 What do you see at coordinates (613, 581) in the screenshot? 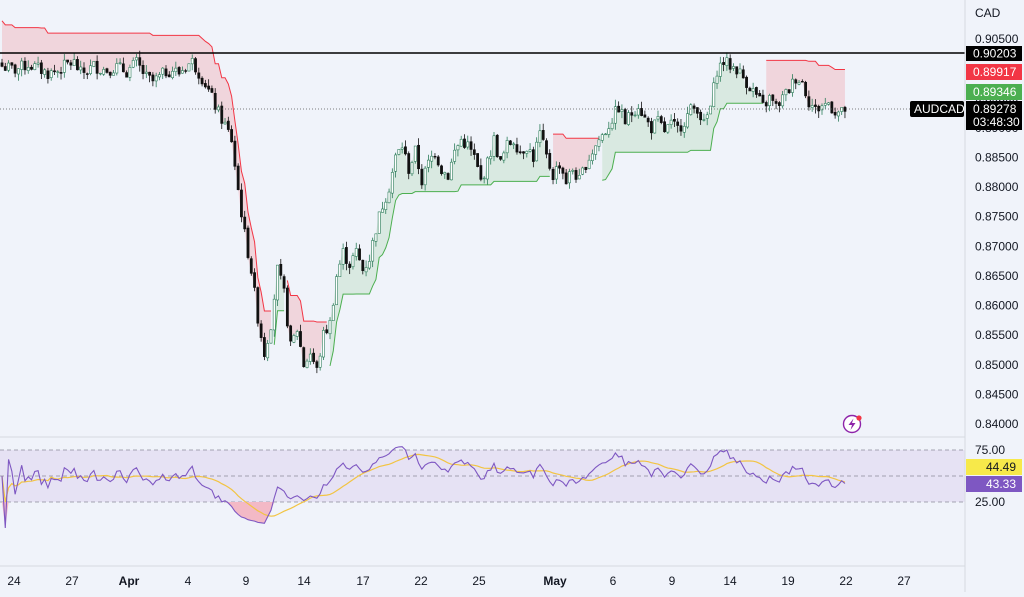
I see `time-tick-label: 6` at bounding box center [613, 581].